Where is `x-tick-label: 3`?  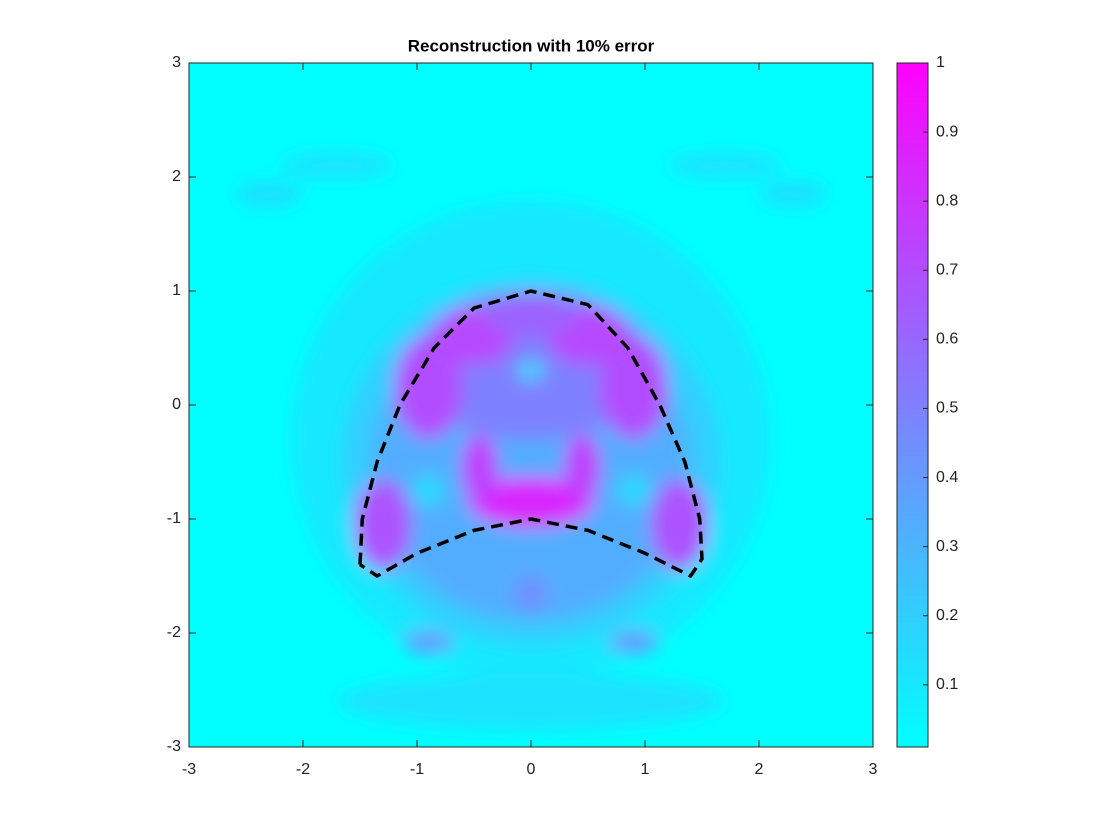 x-tick-label: 3 is located at coordinates (873, 769).